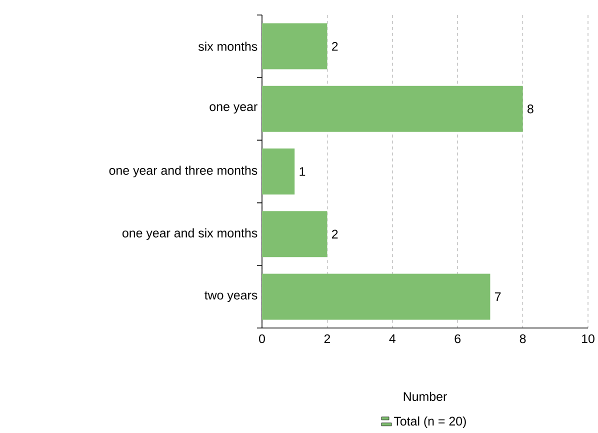 Image resolution: width=598 pixels, height=433 pixels. What do you see at coordinates (228, 46) in the screenshot?
I see `y-tick-label: six months` at bounding box center [228, 46].